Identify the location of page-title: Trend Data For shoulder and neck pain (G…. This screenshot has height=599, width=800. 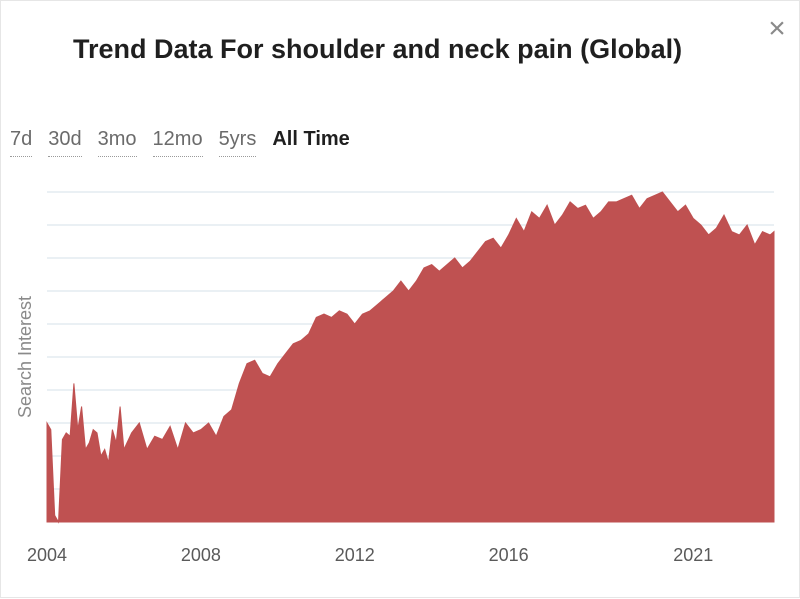
(378, 49).